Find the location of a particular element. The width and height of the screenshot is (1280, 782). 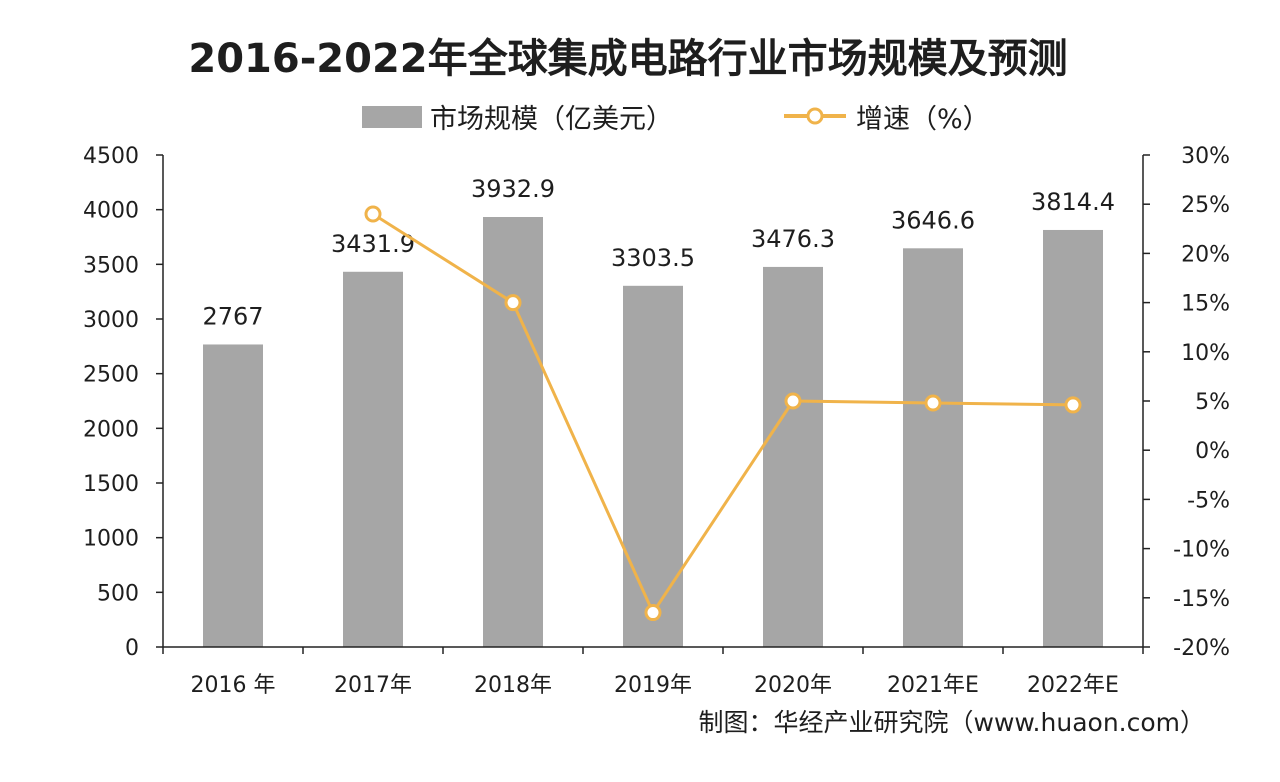

left-tick-label: 4500 is located at coordinates (111, 156).